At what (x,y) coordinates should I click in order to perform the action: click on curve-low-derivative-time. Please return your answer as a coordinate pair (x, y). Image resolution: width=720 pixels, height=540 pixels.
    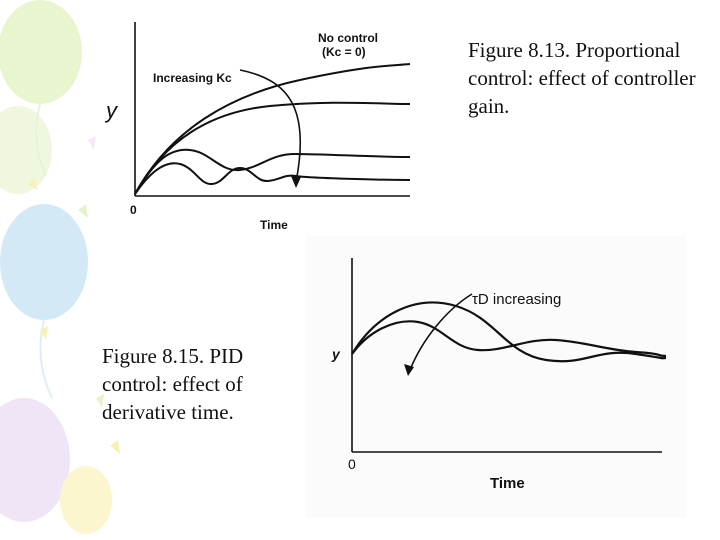
    Looking at the image, I should click on (509, 332).